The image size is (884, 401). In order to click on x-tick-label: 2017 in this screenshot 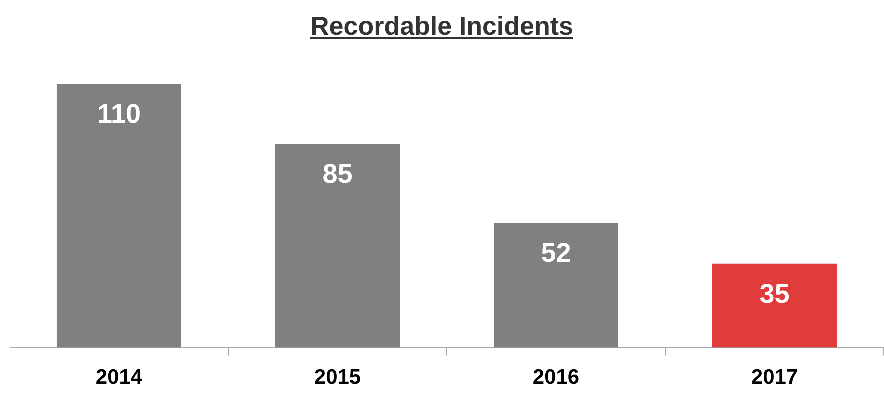, I will do `click(774, 378)`.